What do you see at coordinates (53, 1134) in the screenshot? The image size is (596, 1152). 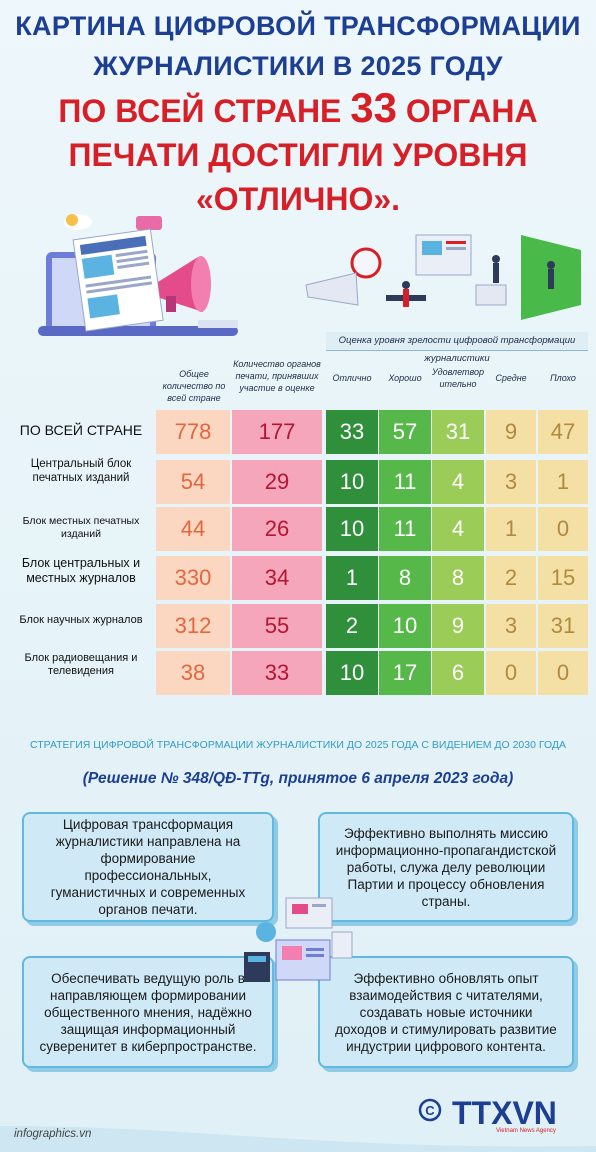 I see `site-credit: infographics.vn` at bounding box center [53, 1134].